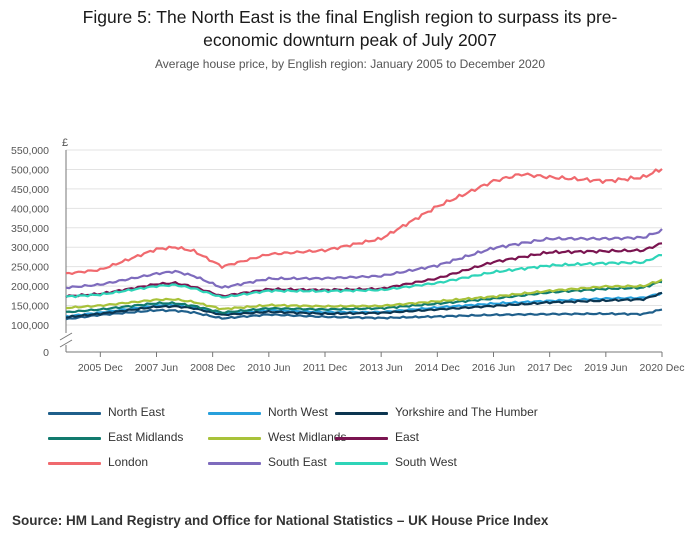  Describe the element at coordinates (212, 368) in the screenshot. I see `x-tick-label: 2008 Dec` at that location.